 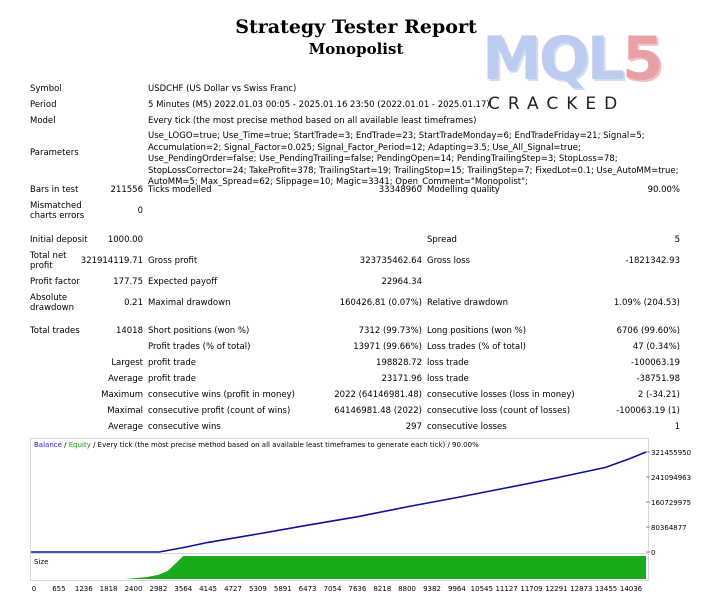 What do you see at coordinates (52, 303) in the screenshot?
I see `absolute-drawdown-label: Absolute drawdown` at bounding box center [52, 303].